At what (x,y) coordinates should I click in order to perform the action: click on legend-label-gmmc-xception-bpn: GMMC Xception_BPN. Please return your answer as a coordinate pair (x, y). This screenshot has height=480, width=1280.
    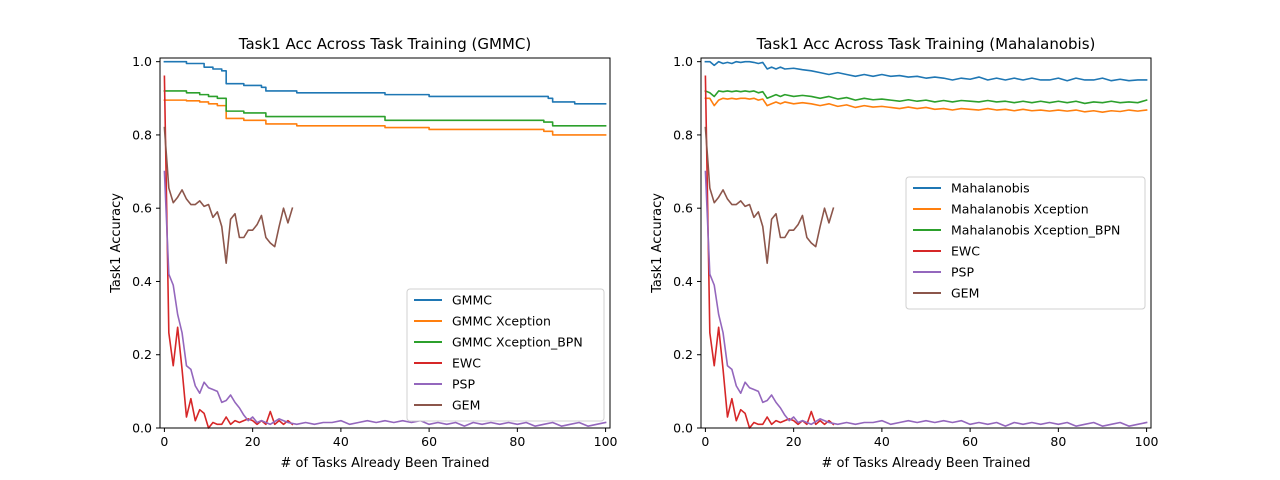
    Looking at the image, I should click on (517, 342).